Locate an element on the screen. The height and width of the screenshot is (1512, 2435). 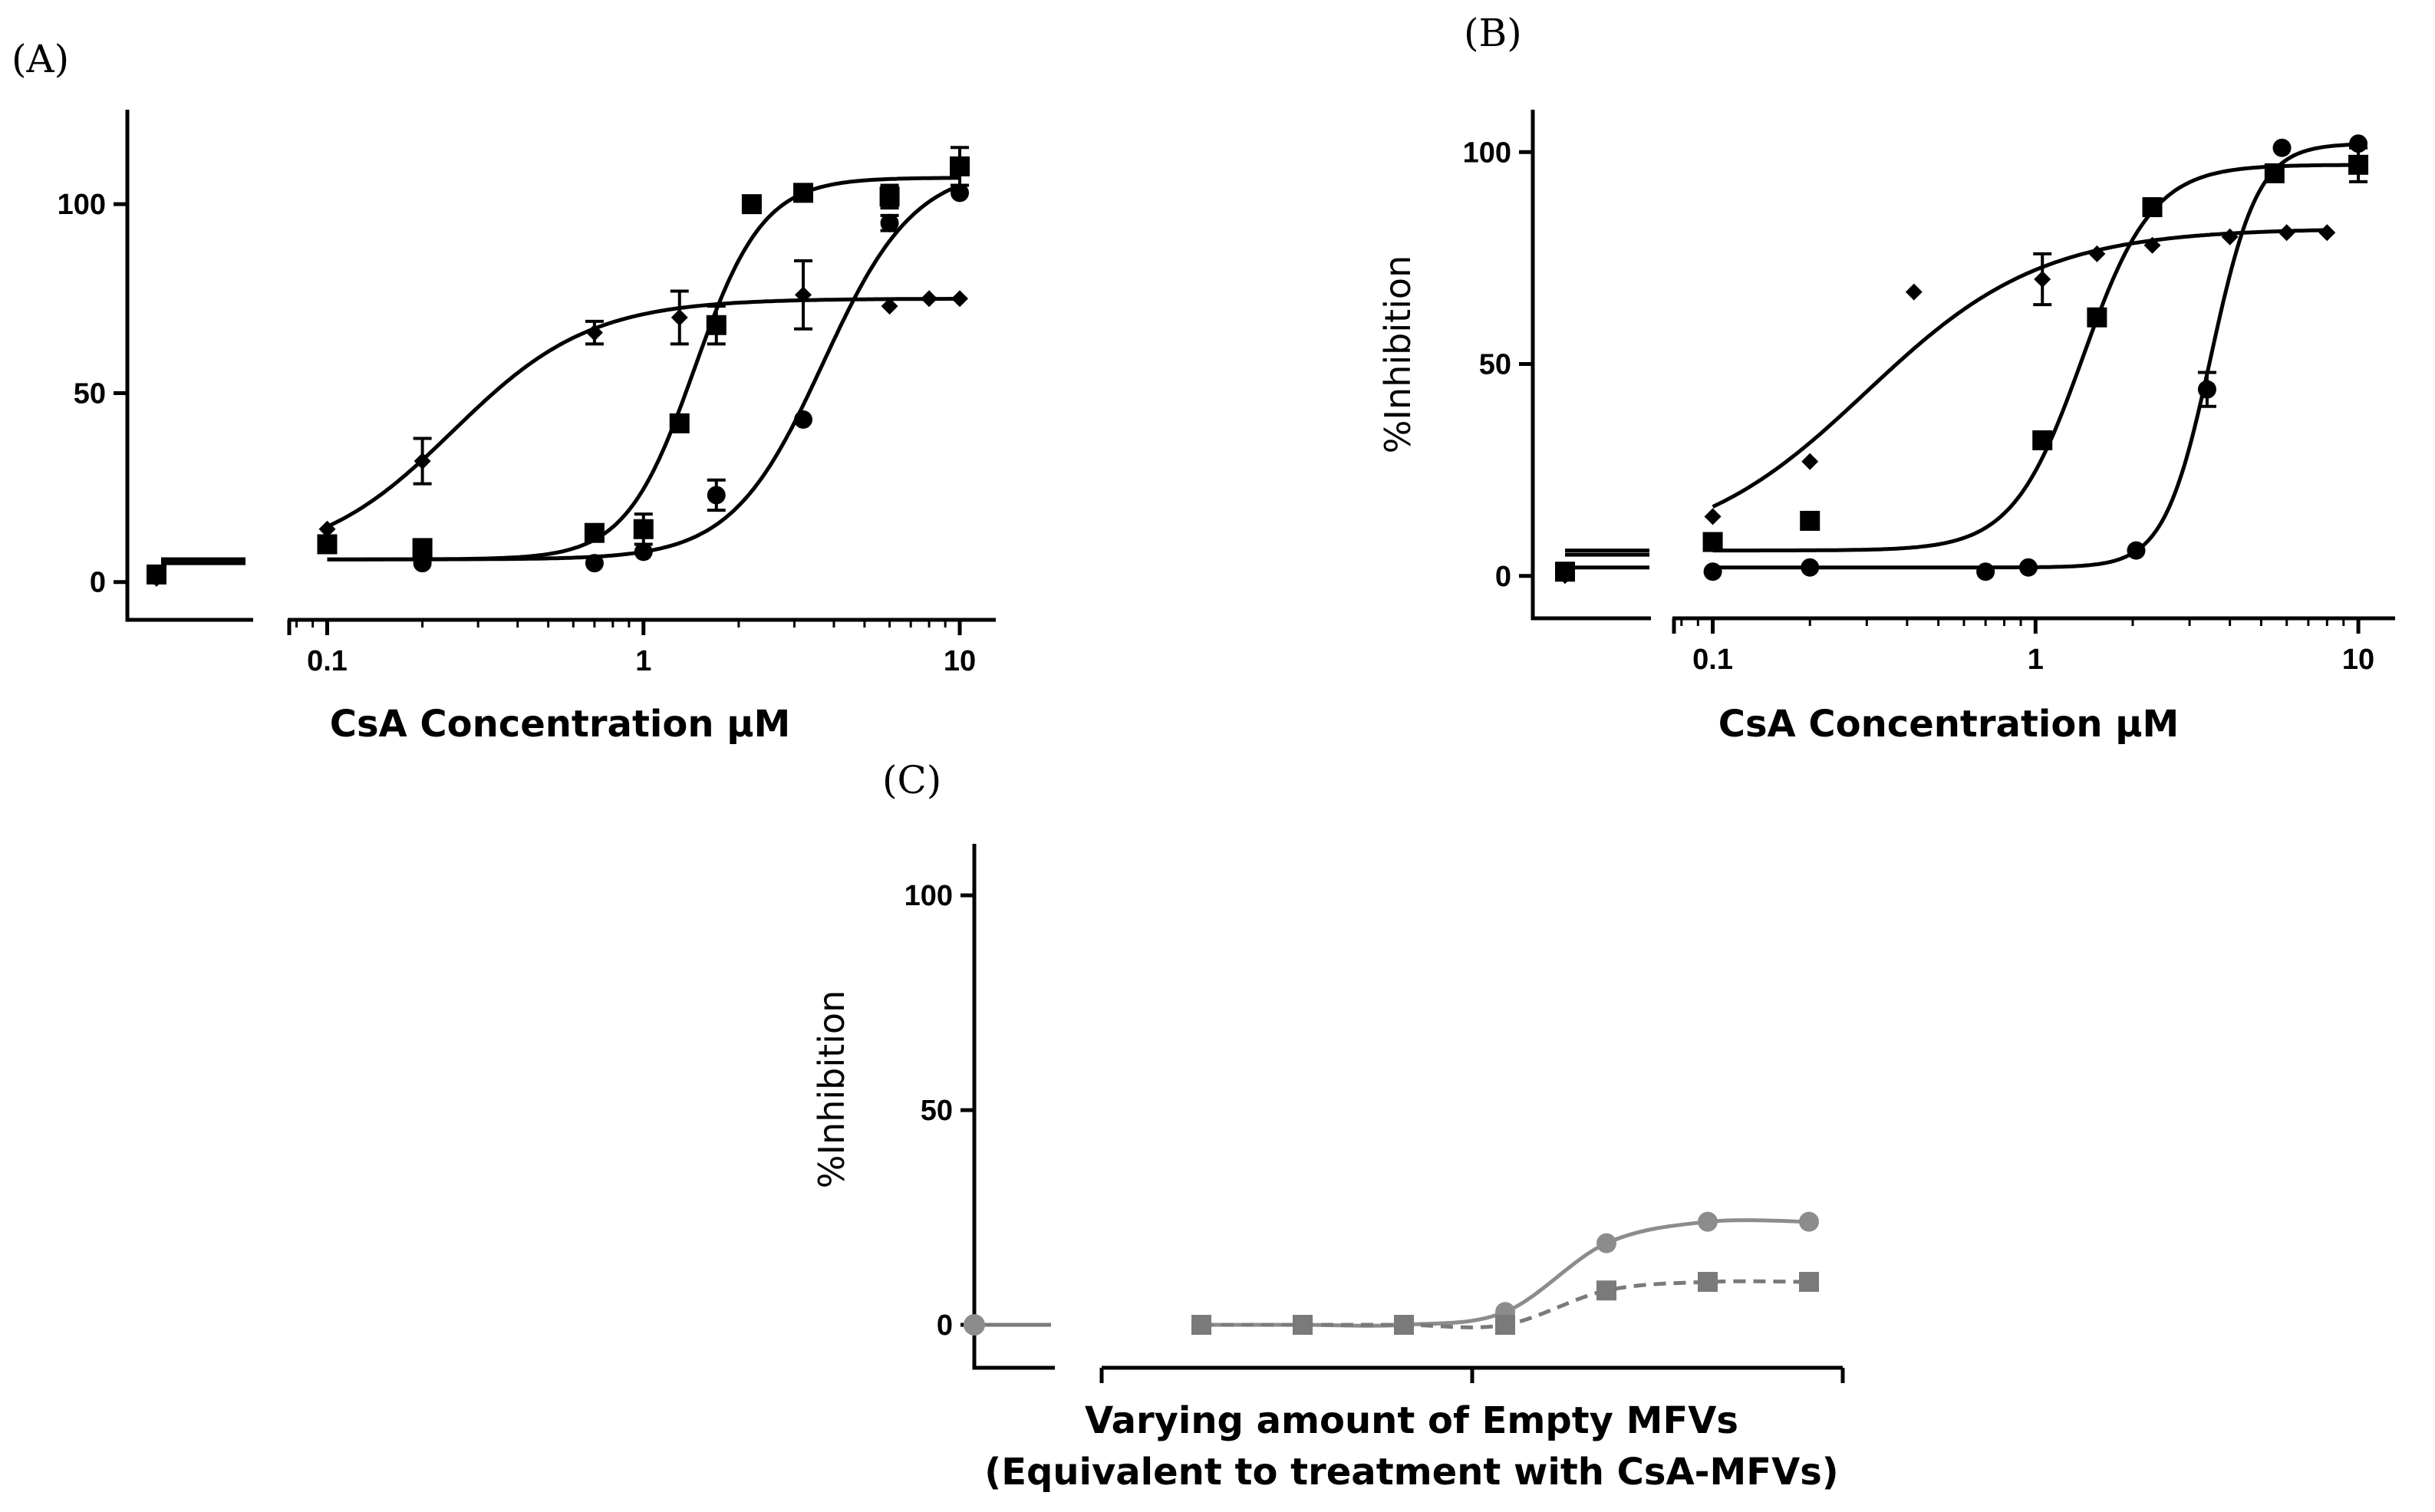
fit-curve-square is located at coordinates (2035, 358).